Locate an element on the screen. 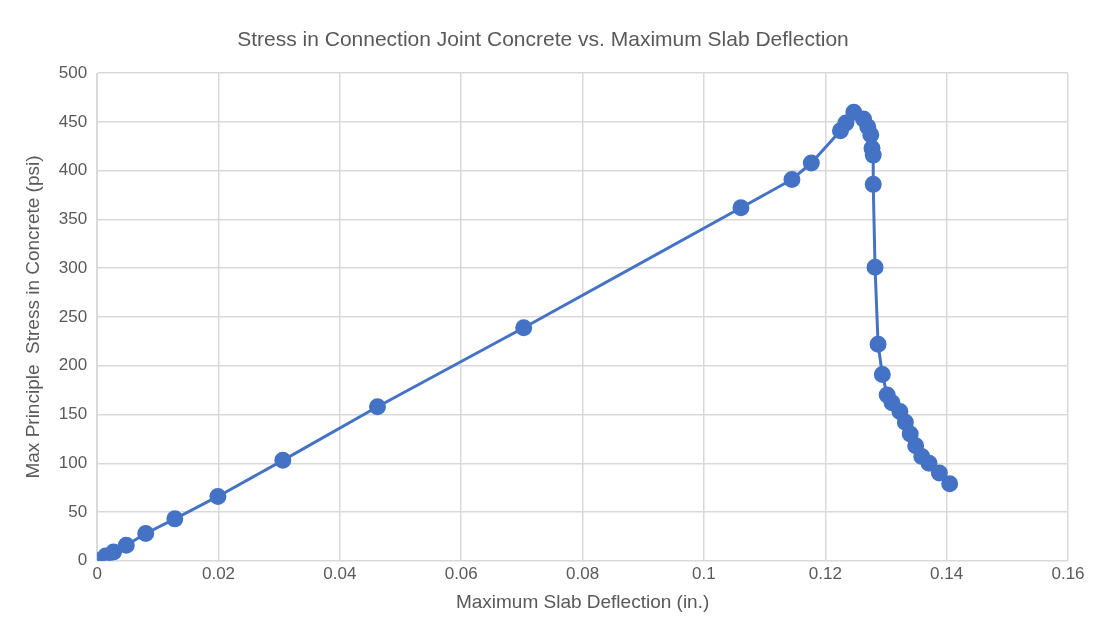  chart-title: Stress in Connection Joint Concrete vs. Maximum Slab Deflection is located at coordinates (543, 39).